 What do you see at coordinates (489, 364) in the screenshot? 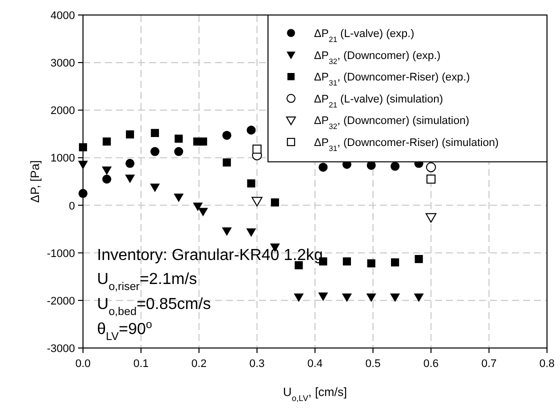
I see `x-tick-label: 0.7` at bounding box center [489, 364].